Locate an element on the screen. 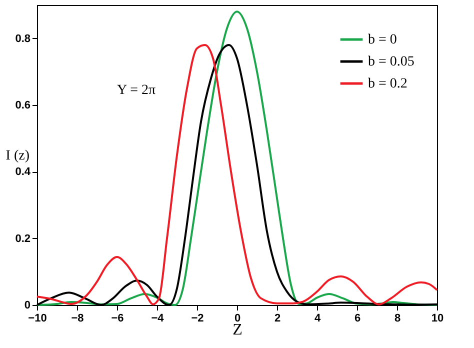 This screenshot has height=348, width=474. y-tick-label: 0.4 is located at coordinates (23, 172).